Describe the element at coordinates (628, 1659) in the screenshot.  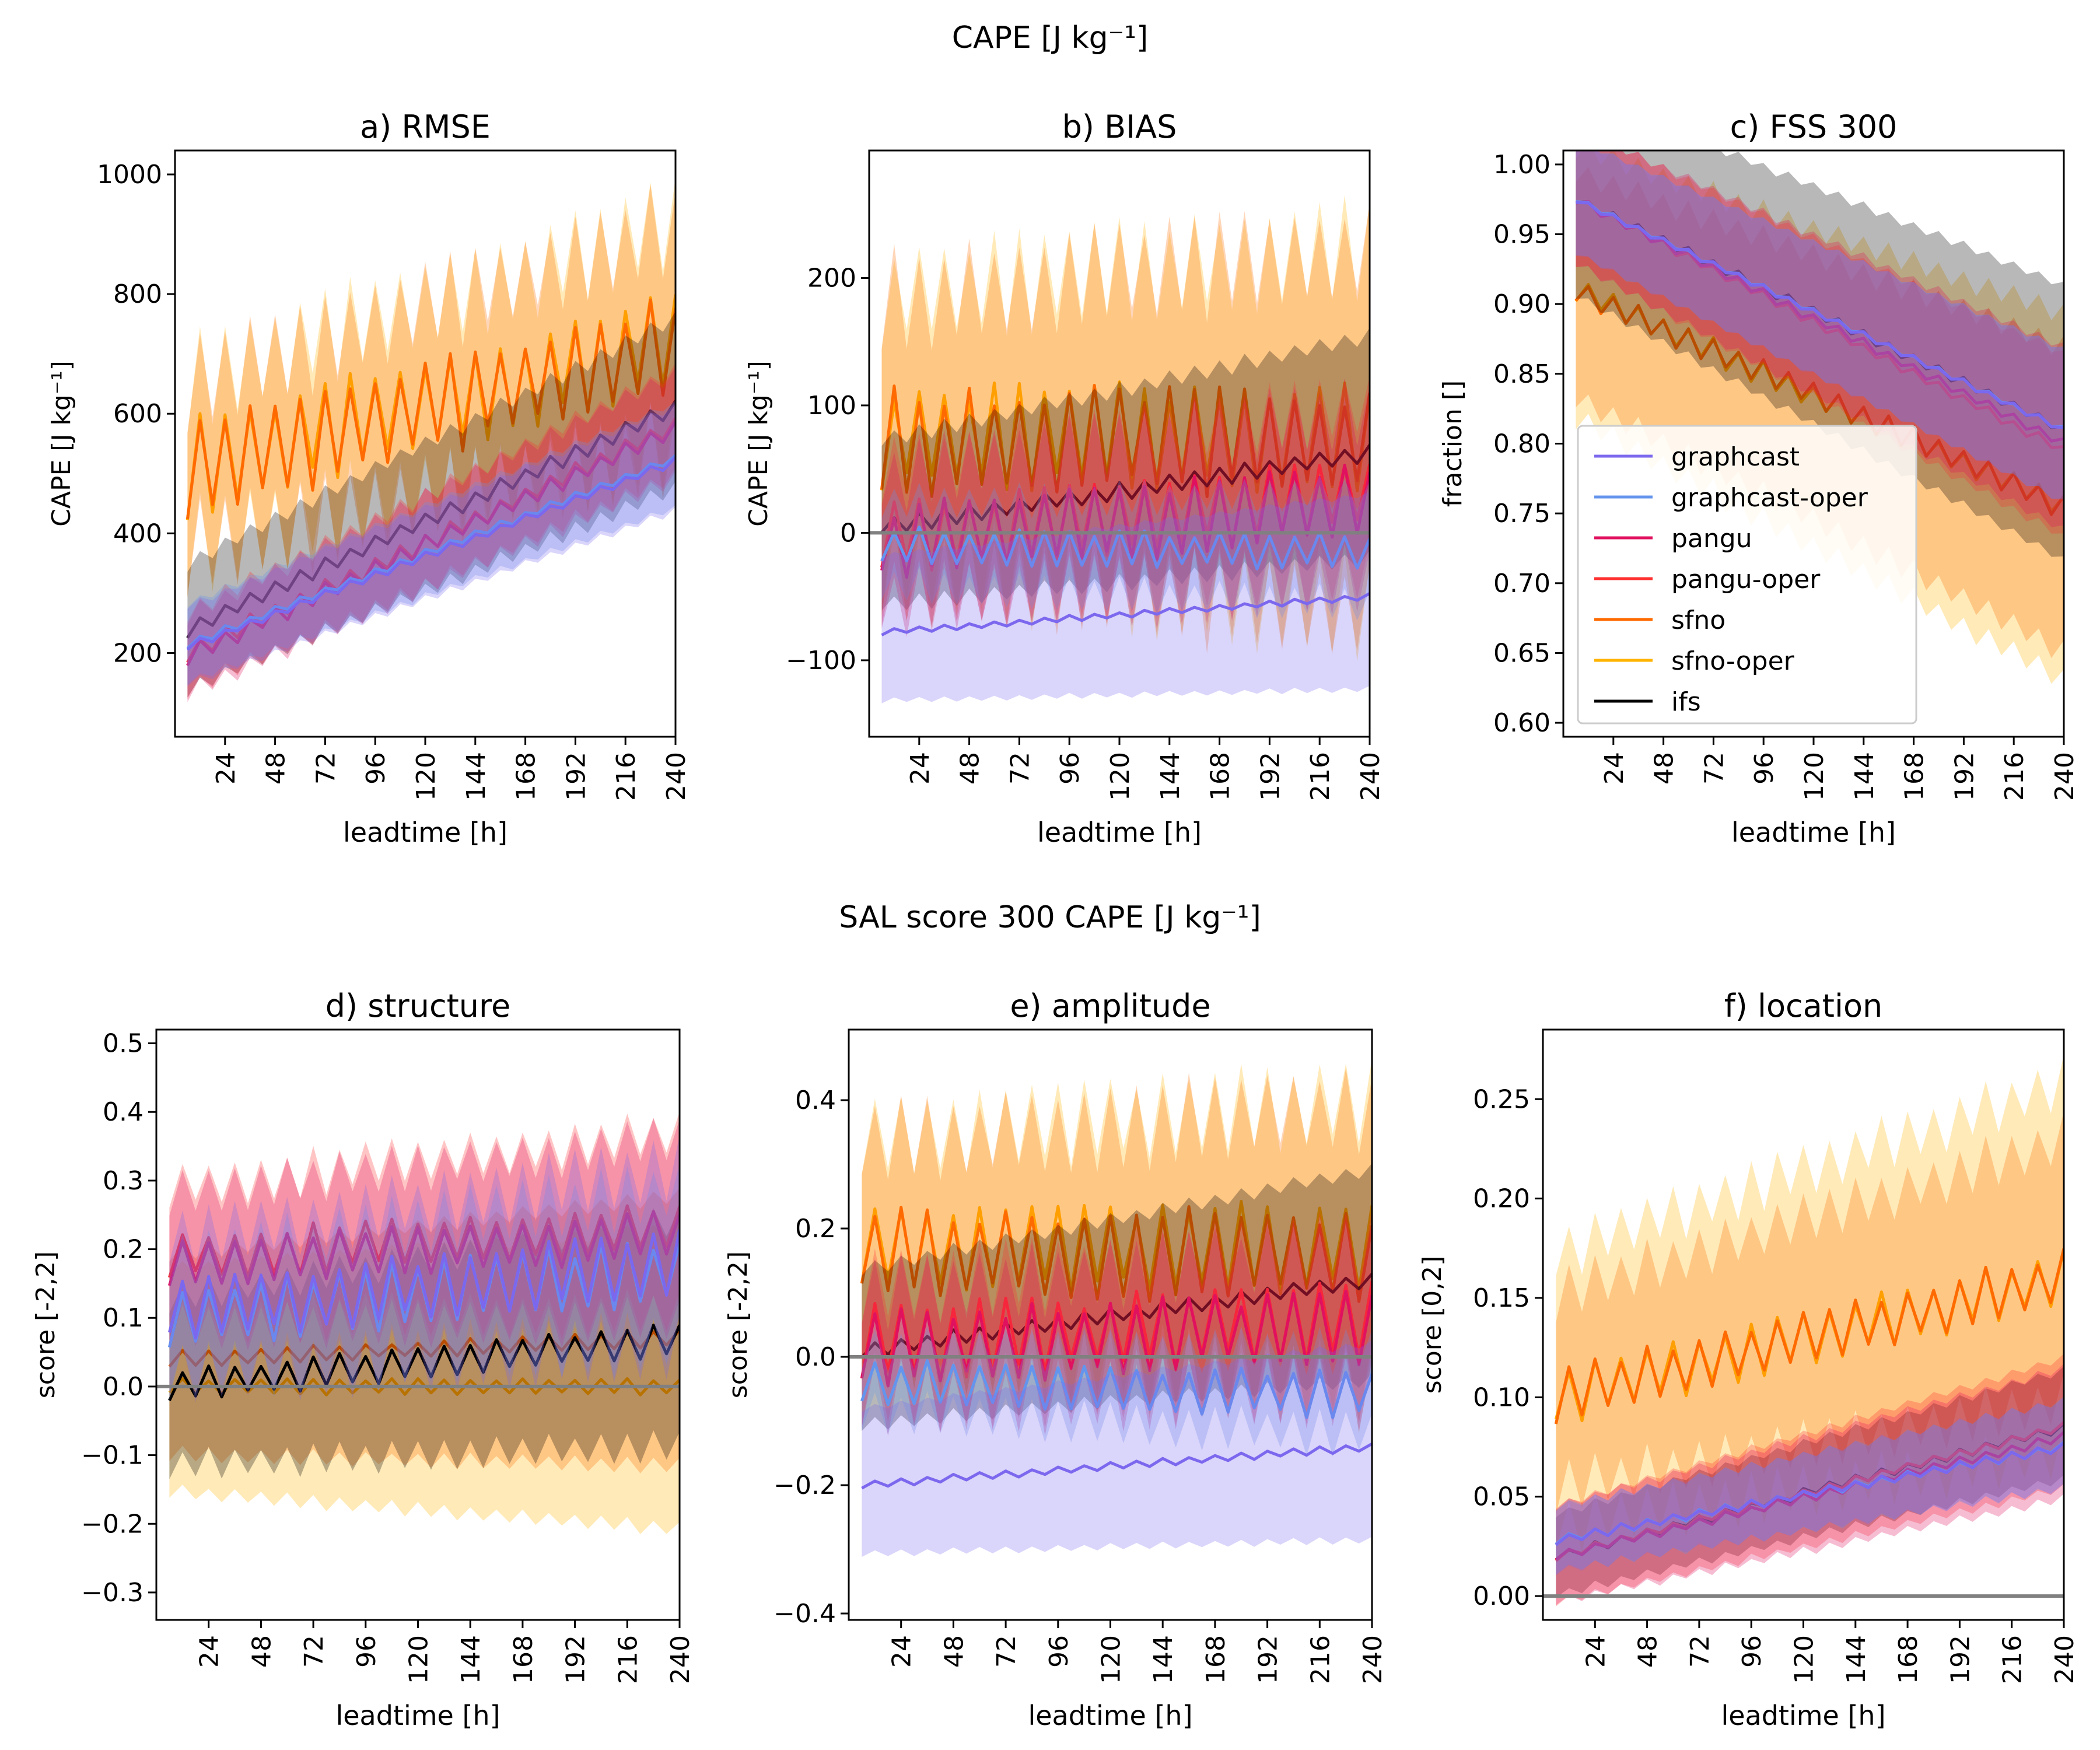
I see `x-tick-label-structure-216: 216` at that location.